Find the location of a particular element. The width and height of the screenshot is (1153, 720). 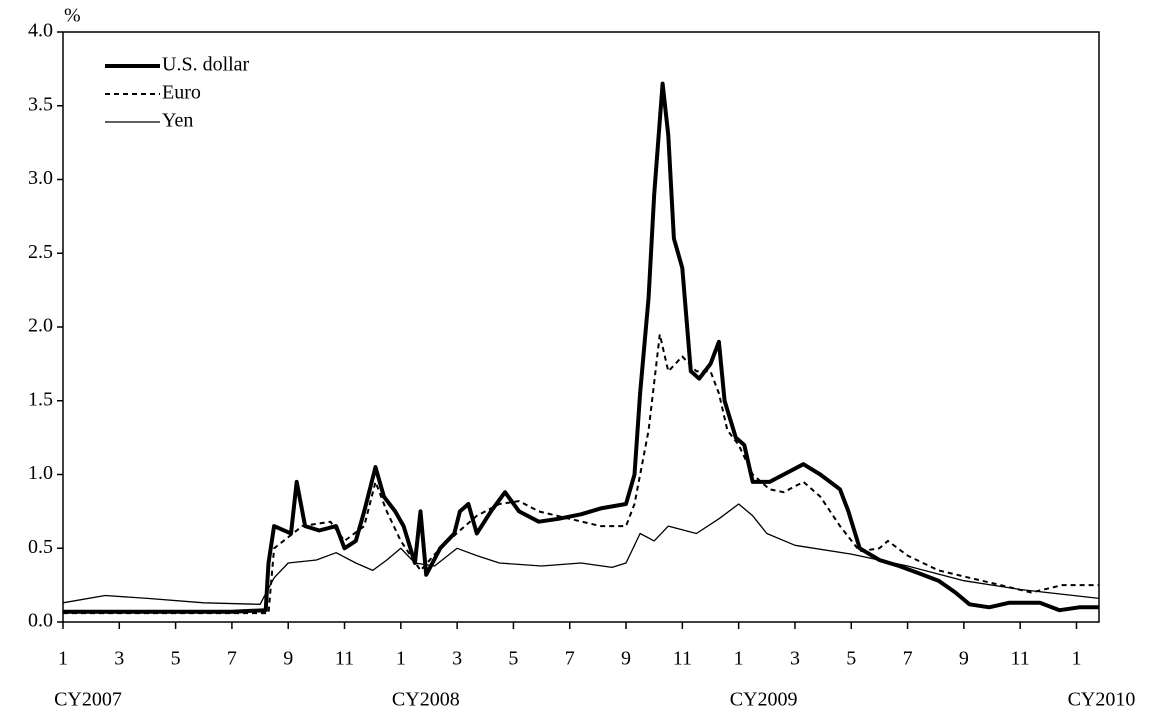

y-axis-label: % is located at coordinates (72, 16).